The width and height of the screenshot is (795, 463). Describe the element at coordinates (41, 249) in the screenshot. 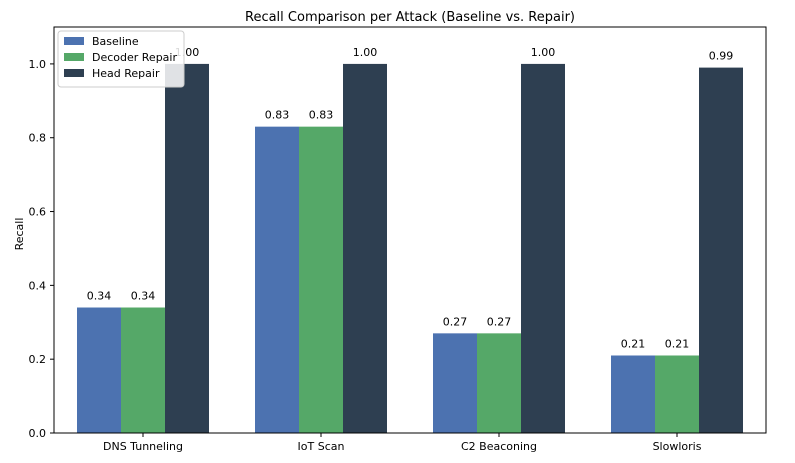

I see `y-axis: 0.0 0.2 0.4 0.6 0.8 1.0` at that location.